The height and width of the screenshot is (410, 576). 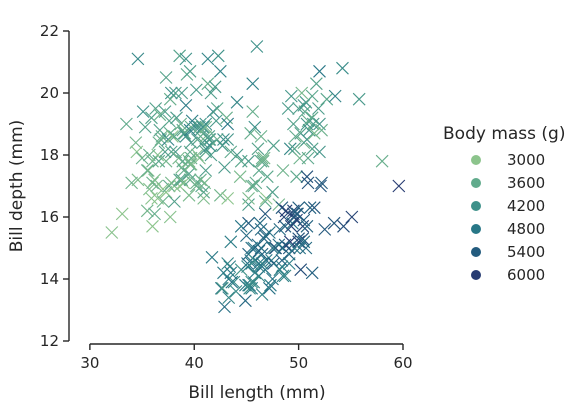 I want to click on legend-label: 5400, so click(x=526, y=252).